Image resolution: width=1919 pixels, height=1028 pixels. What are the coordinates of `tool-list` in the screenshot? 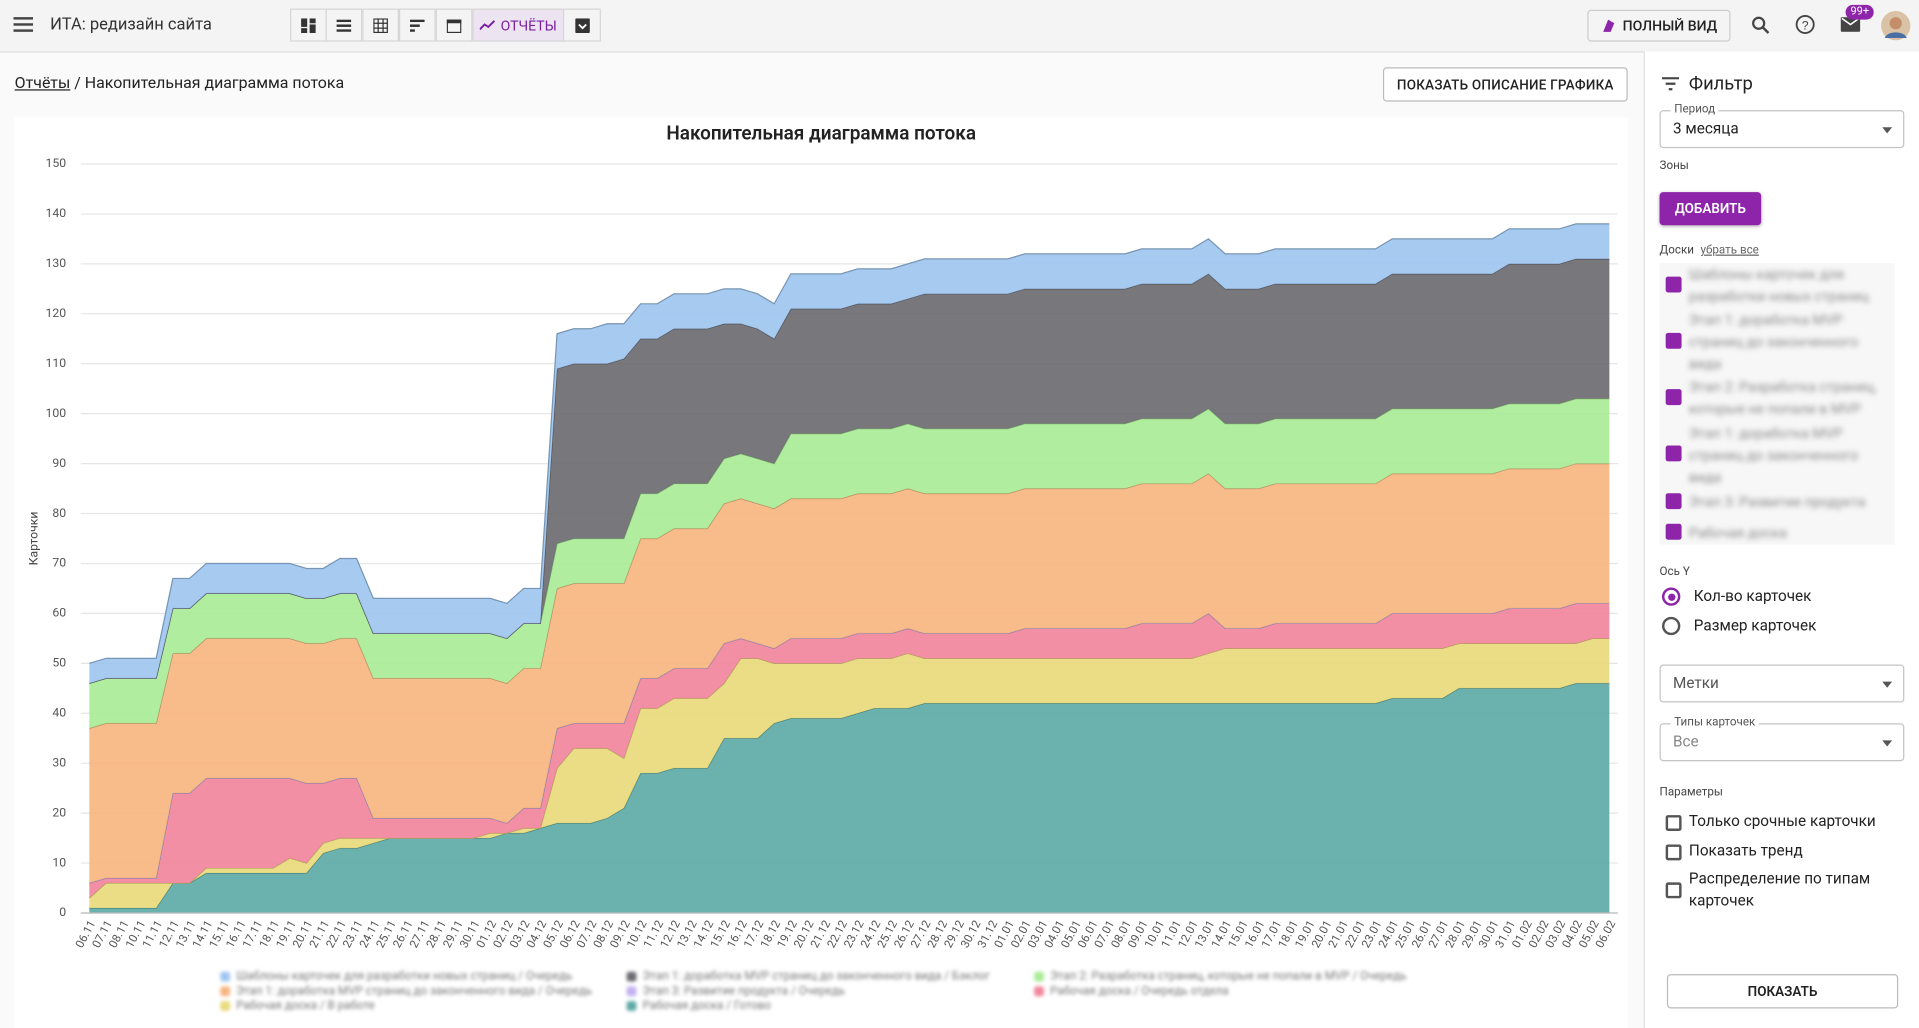 It's located at (344, 25).